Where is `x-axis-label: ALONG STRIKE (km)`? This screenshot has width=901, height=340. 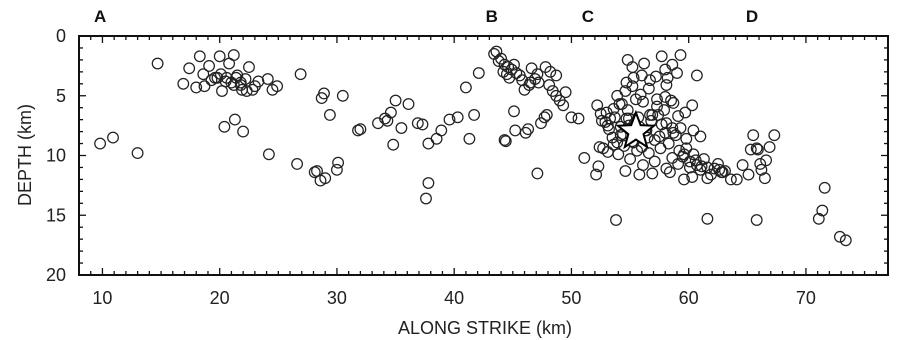 x-axis-label: ALONG STRIKE (km) is located at coordinates (485, 328).